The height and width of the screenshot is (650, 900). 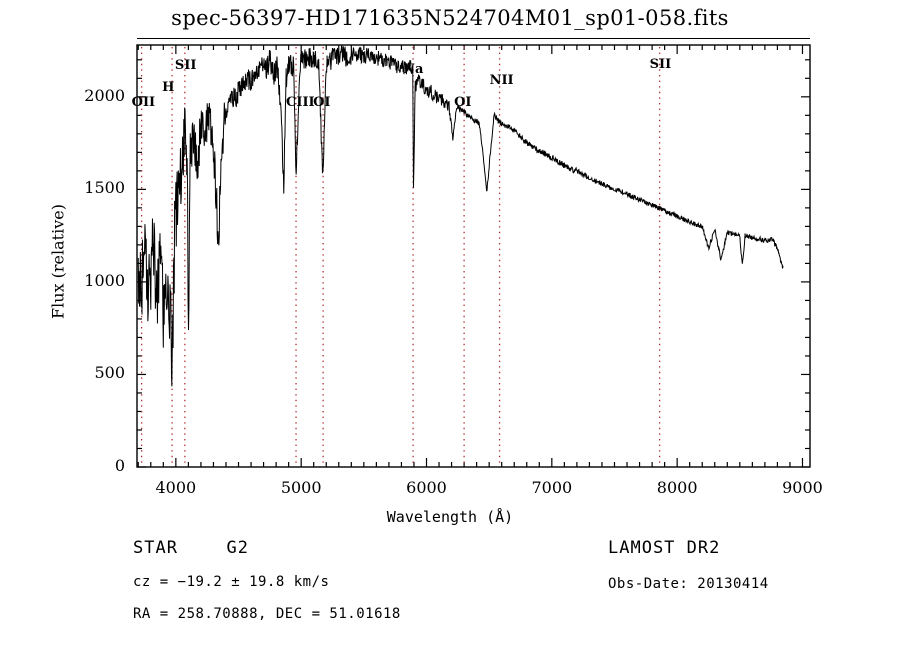 What do you see at coordinates (104, 188) in the screenshot?
I see `y-tick-label: 1500` at bounding box center [104, 188].